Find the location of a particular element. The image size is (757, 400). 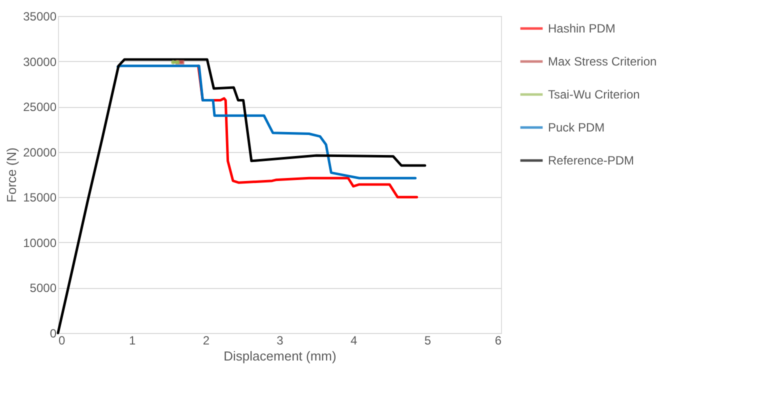

legend-label: Hashin PDM is located at coordinates (582, 29).